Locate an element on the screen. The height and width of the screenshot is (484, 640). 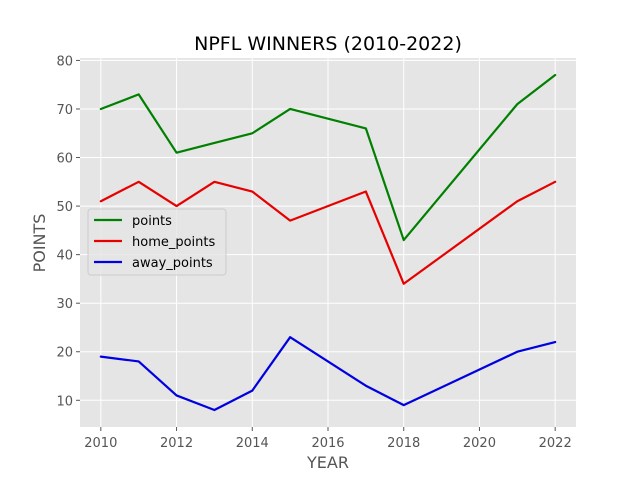
legend-label-points: points is located at coordinates (152, 221).